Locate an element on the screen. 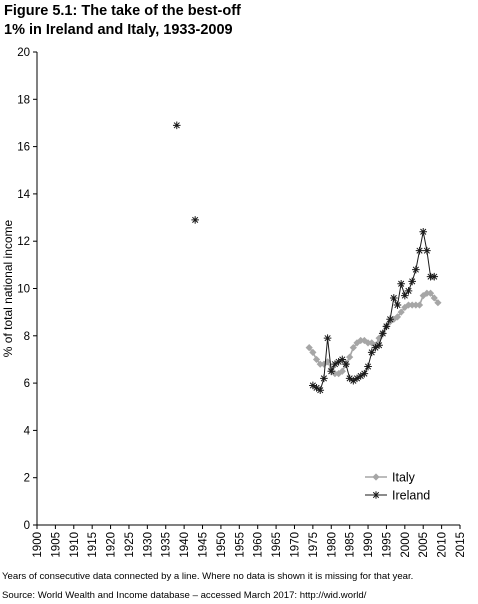 This screenshot has height=604, width=478. x-tick-label: 1900 is located at coordinates (38, 545).